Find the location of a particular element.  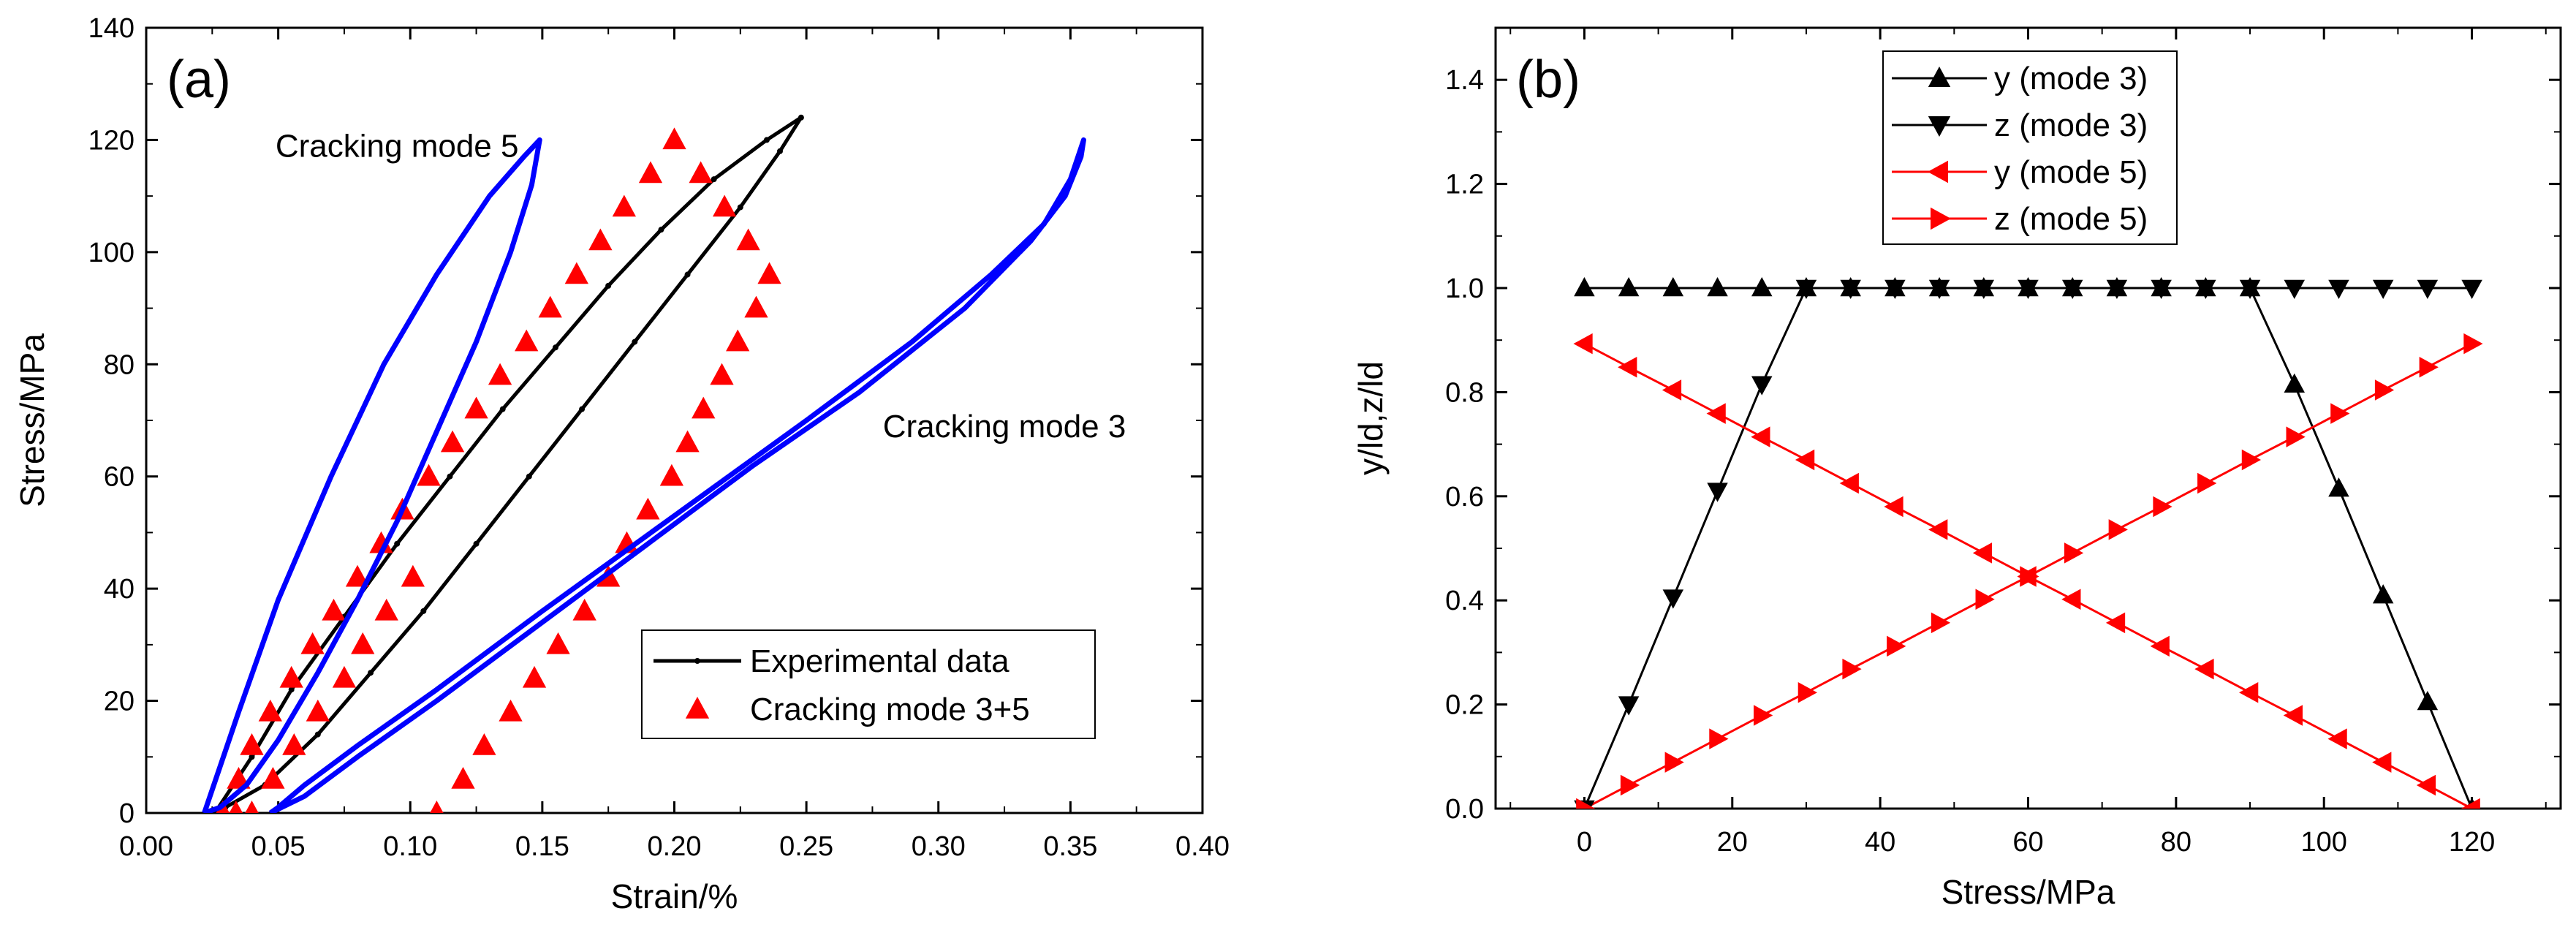

legend-label: z (mode 3) is located at coordinates (2071, 125).